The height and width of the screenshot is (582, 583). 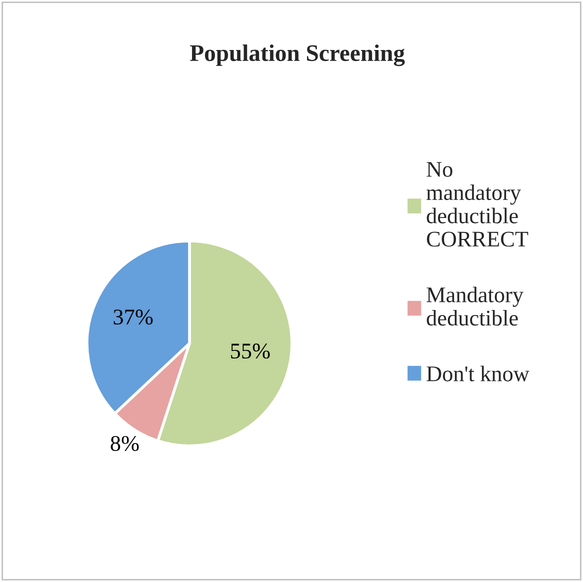 What do you see at coordinates (475, 306) in the screenshot?
I see `legend-label: Mandatory deductible` at bounding box center [475, 306].